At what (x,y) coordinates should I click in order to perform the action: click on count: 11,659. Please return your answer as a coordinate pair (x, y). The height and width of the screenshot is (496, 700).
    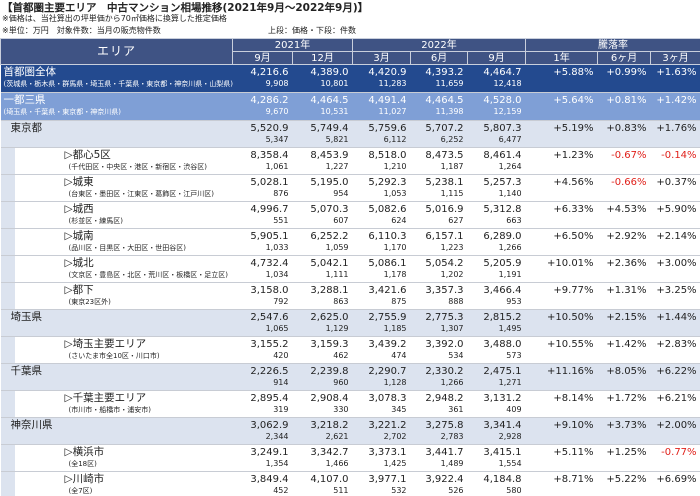
    Looking at the image, I should click on (449, 83).